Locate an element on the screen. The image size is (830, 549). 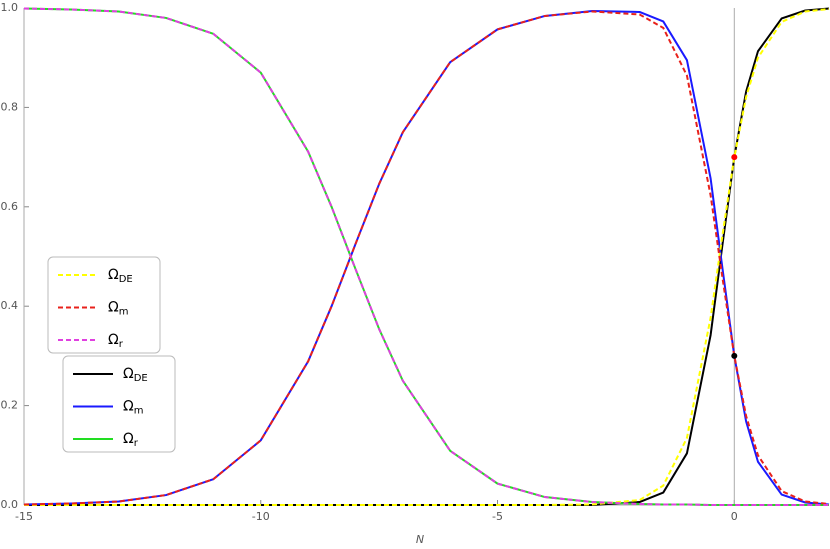
y-tick-label: 0.8 is located at coordinates (10, 106).